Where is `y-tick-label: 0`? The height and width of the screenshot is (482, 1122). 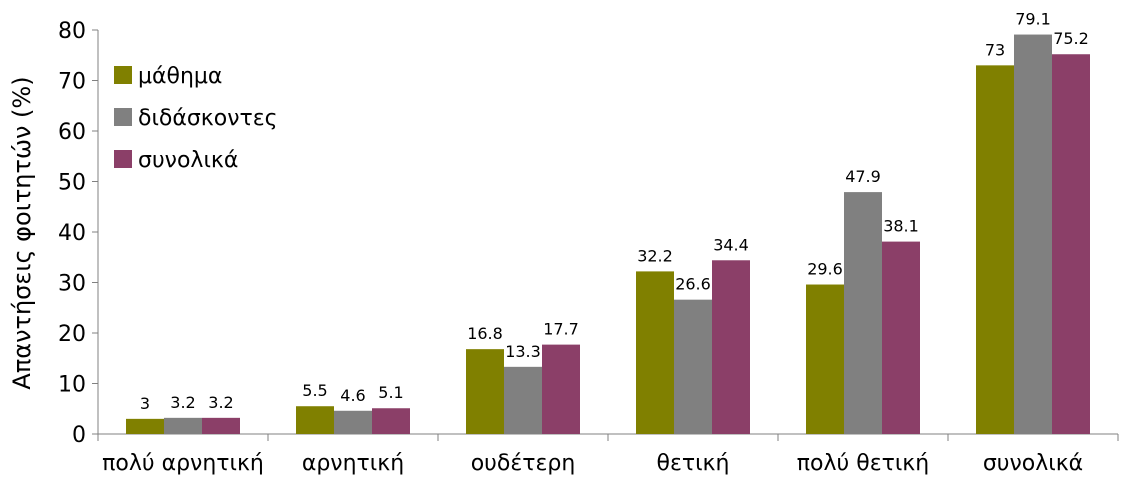 y-tick-label: 0 is located at coordinates (79, 435).